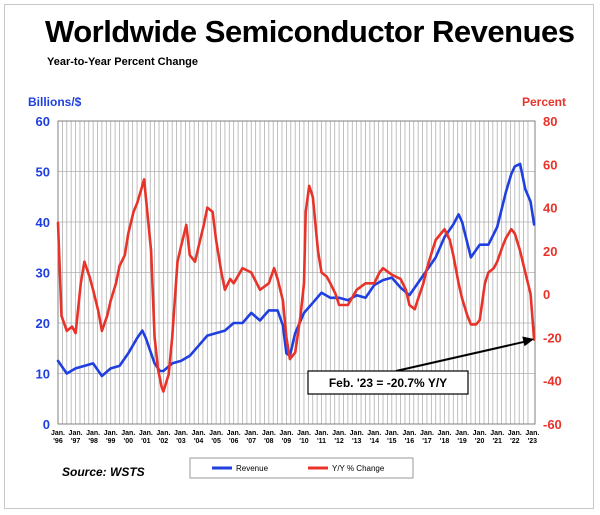 The height and width of the screenshot is (515, 600). I want to click on x-tick-label-year: '22, so click(515, 441).